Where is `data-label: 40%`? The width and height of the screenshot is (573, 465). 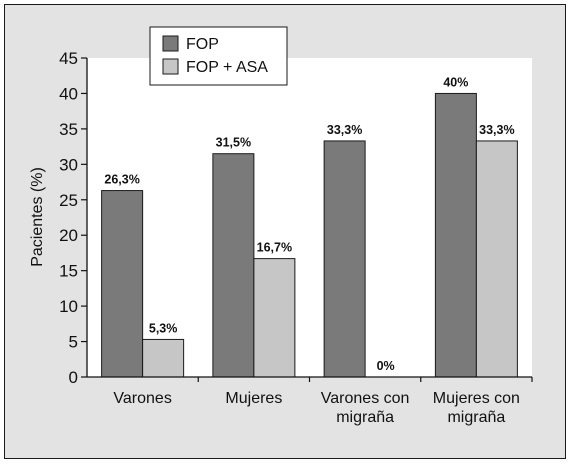
data-label: 40% is located at coordinates (455, 82).